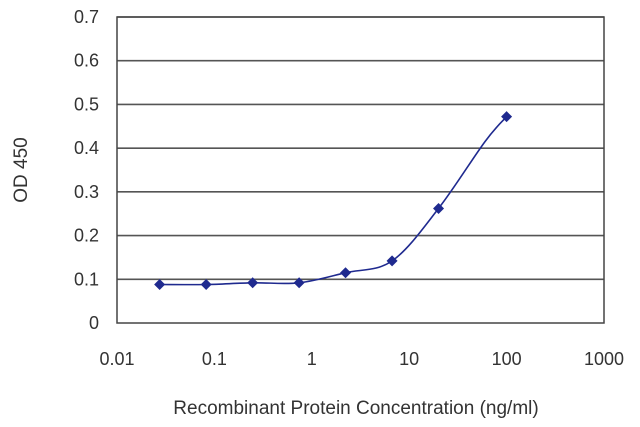 This screenshot has width=640, height=427. I want to click on x-tick-label-2: 1, so click(312, 359).